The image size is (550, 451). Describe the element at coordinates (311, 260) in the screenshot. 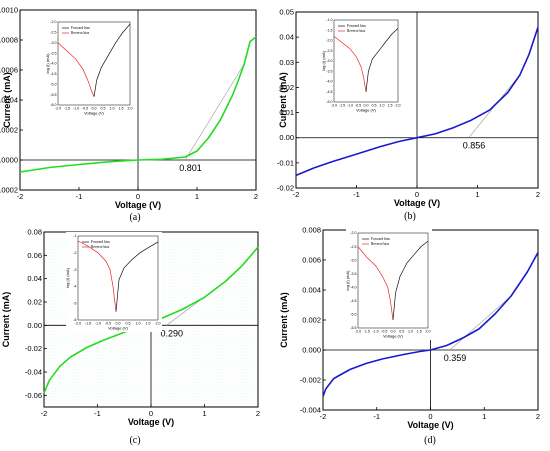

I see `y-tick-label: 0.006` at that location.